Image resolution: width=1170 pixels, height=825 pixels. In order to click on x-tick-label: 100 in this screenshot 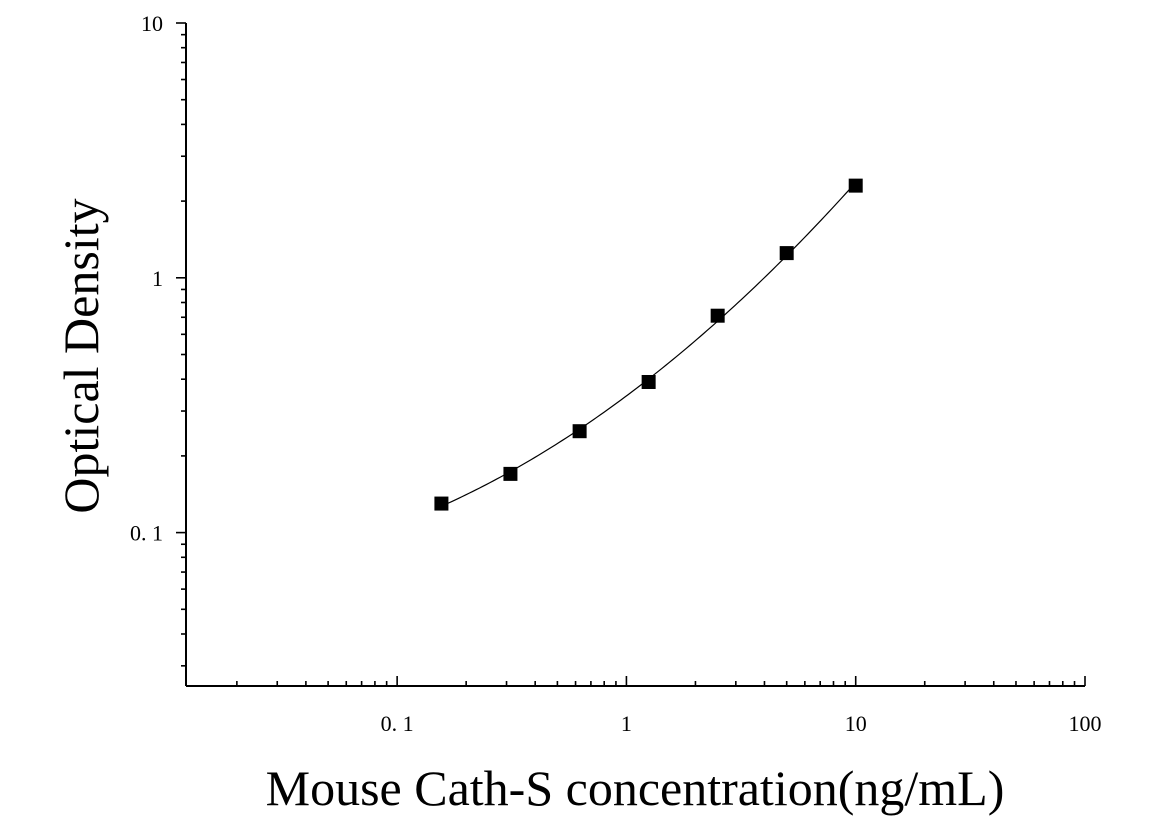, I will do `click(1085, 723)`.